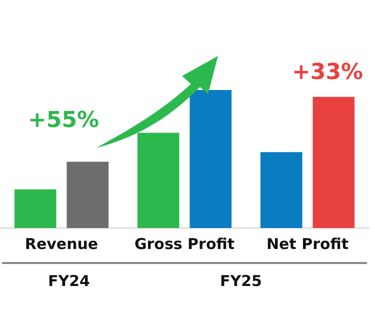 The image size is (375, 309). Describe the element at coordinates (61, 243) in the screenshot. I see `x-tick-label: Revenue` at that location.